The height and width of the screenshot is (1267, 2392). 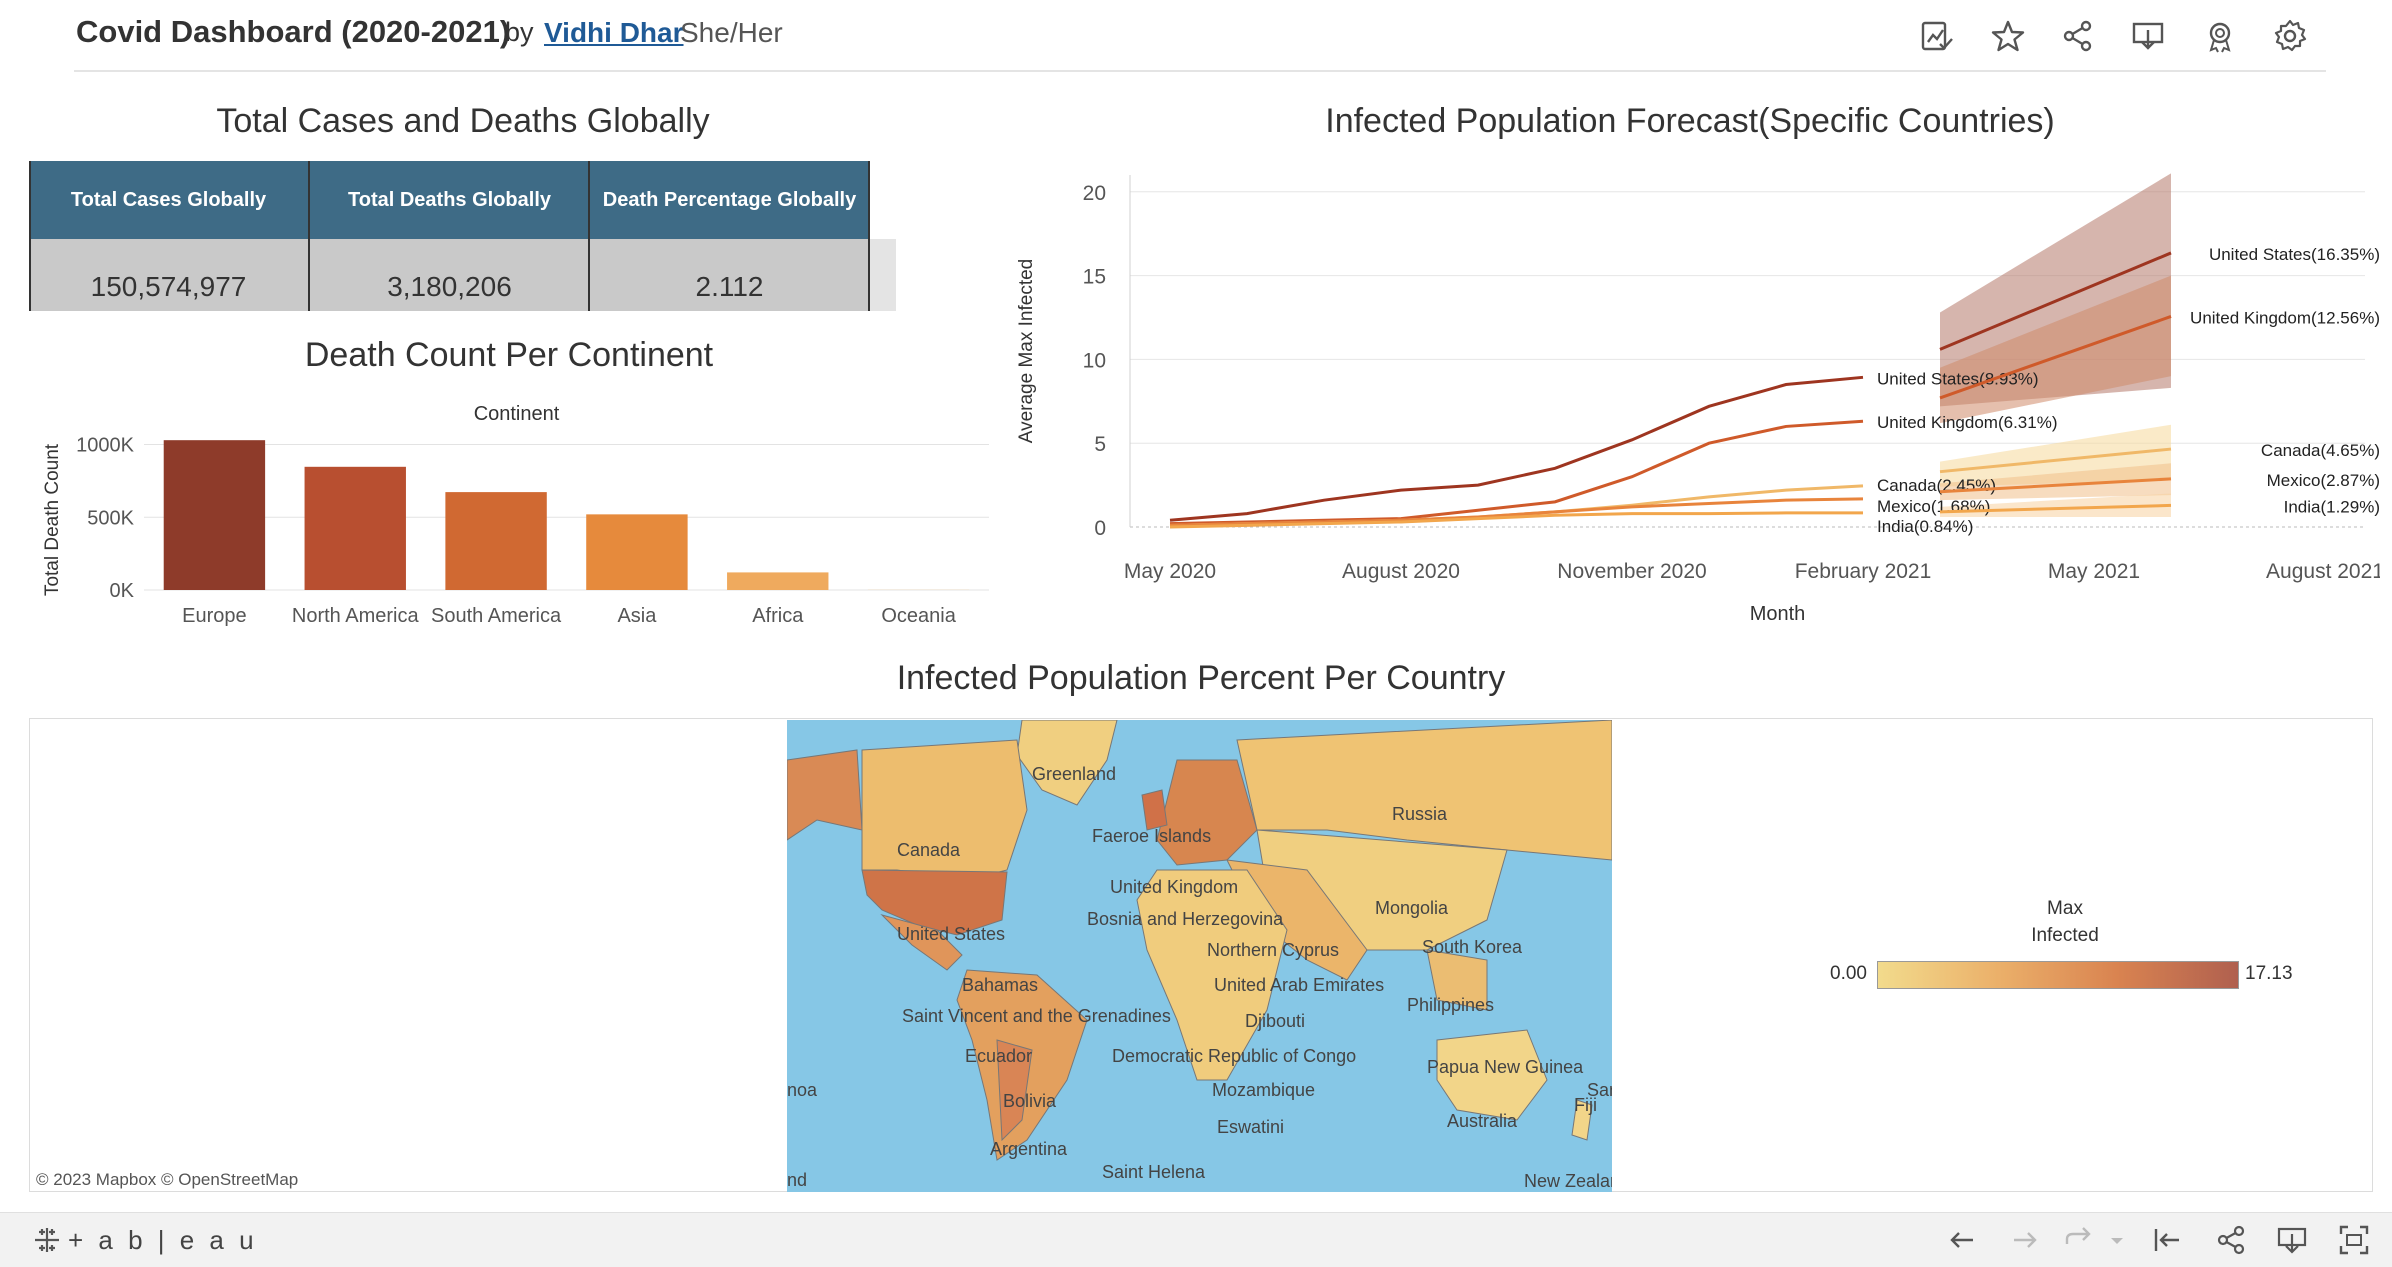 I want to click on forecast-label: United States(16.35%), so click(x=2294, y=254).